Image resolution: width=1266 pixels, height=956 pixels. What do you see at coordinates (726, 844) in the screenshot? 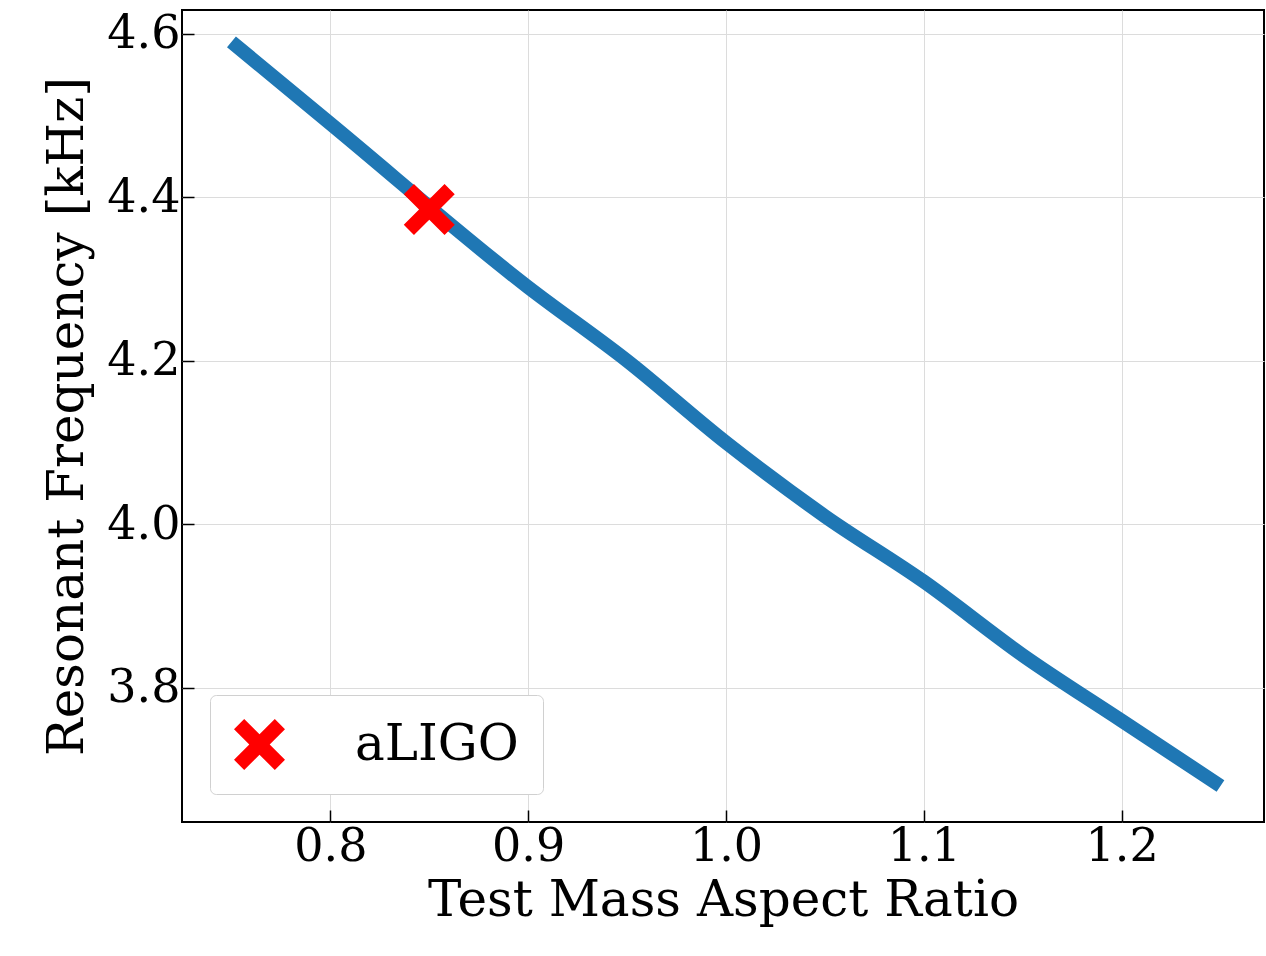
I see `x-tick-label: 1.0` at bounding box center [726, 844].